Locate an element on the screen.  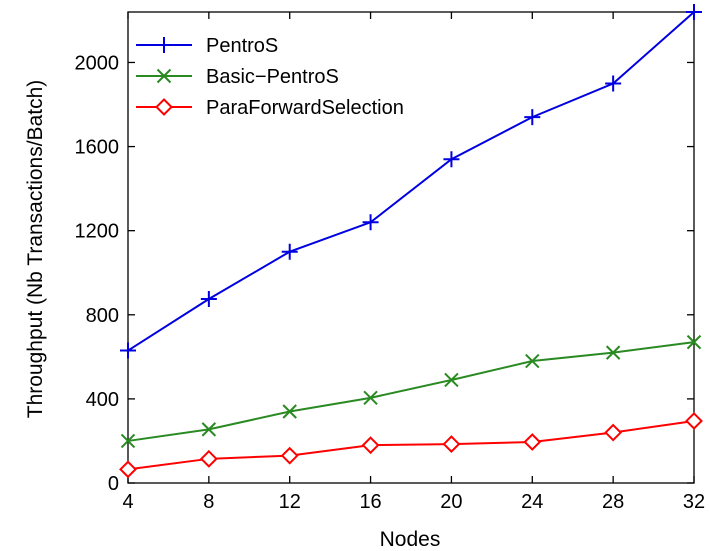
y-tick-label: 1600 is located at coordinates (97, 148).